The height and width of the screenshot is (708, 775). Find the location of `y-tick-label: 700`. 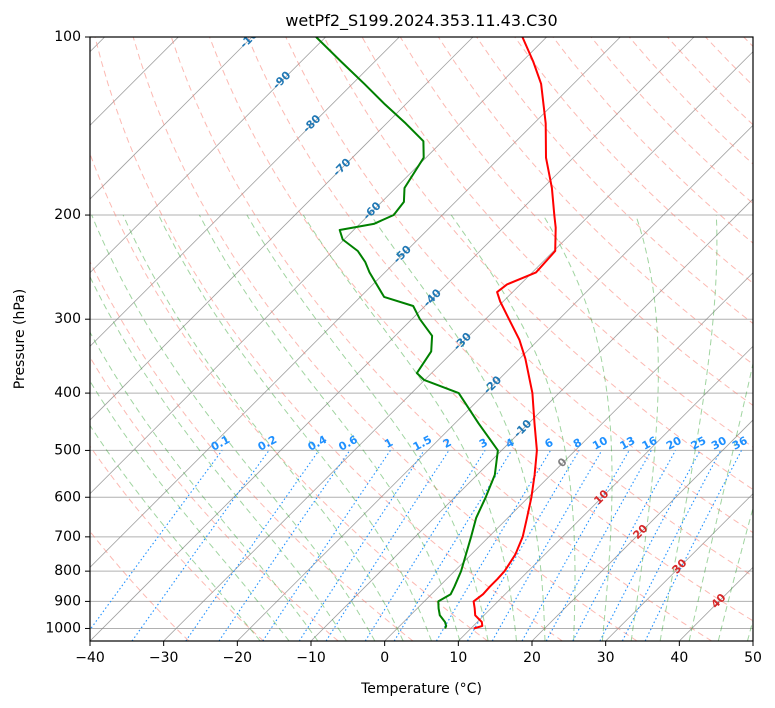

y-tick-label: 700 is located at coordinates (67, 537).